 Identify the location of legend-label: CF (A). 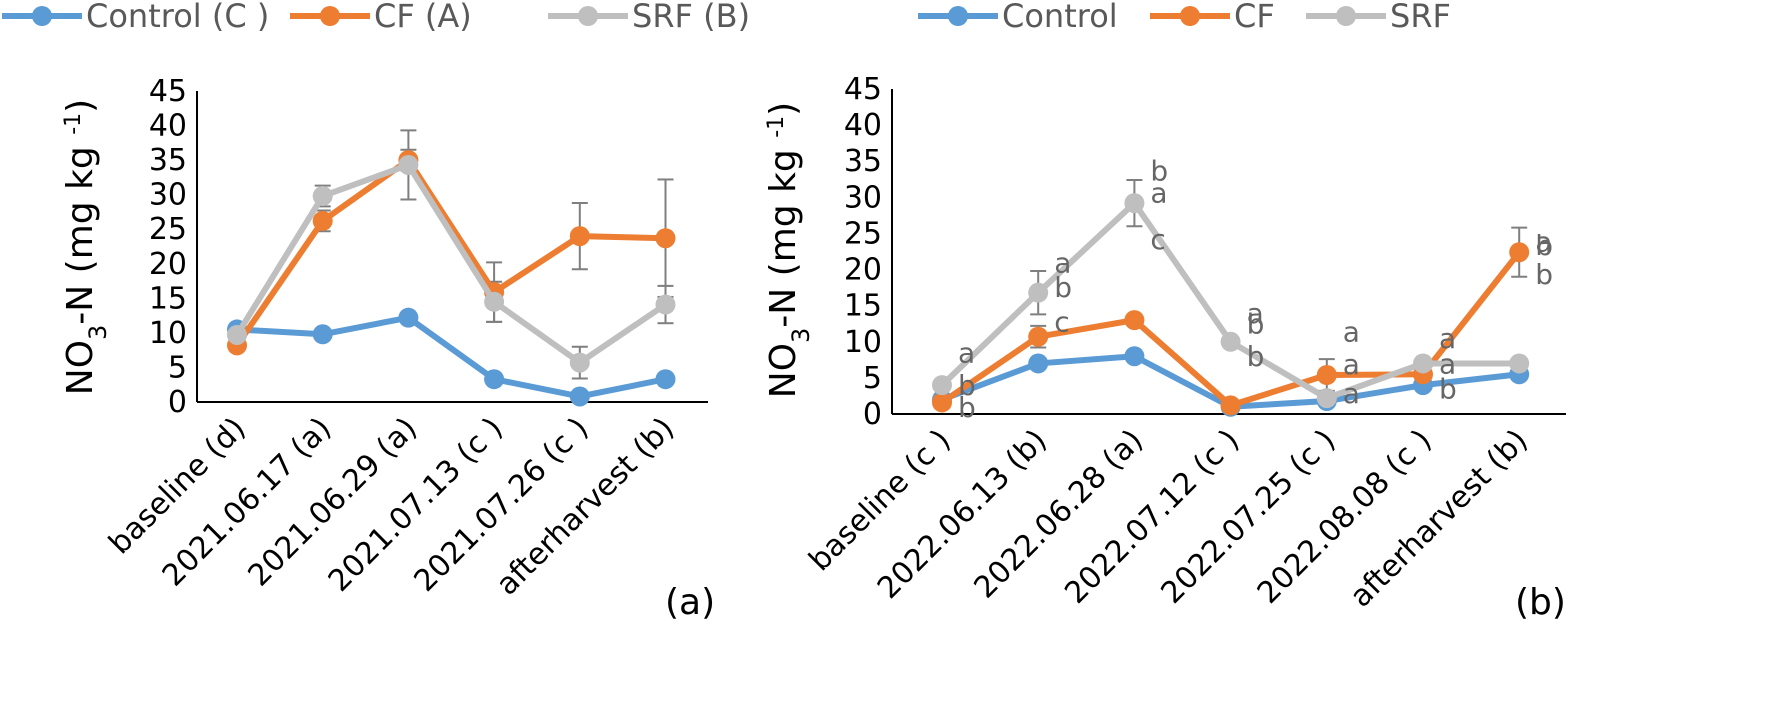
(423, 17).